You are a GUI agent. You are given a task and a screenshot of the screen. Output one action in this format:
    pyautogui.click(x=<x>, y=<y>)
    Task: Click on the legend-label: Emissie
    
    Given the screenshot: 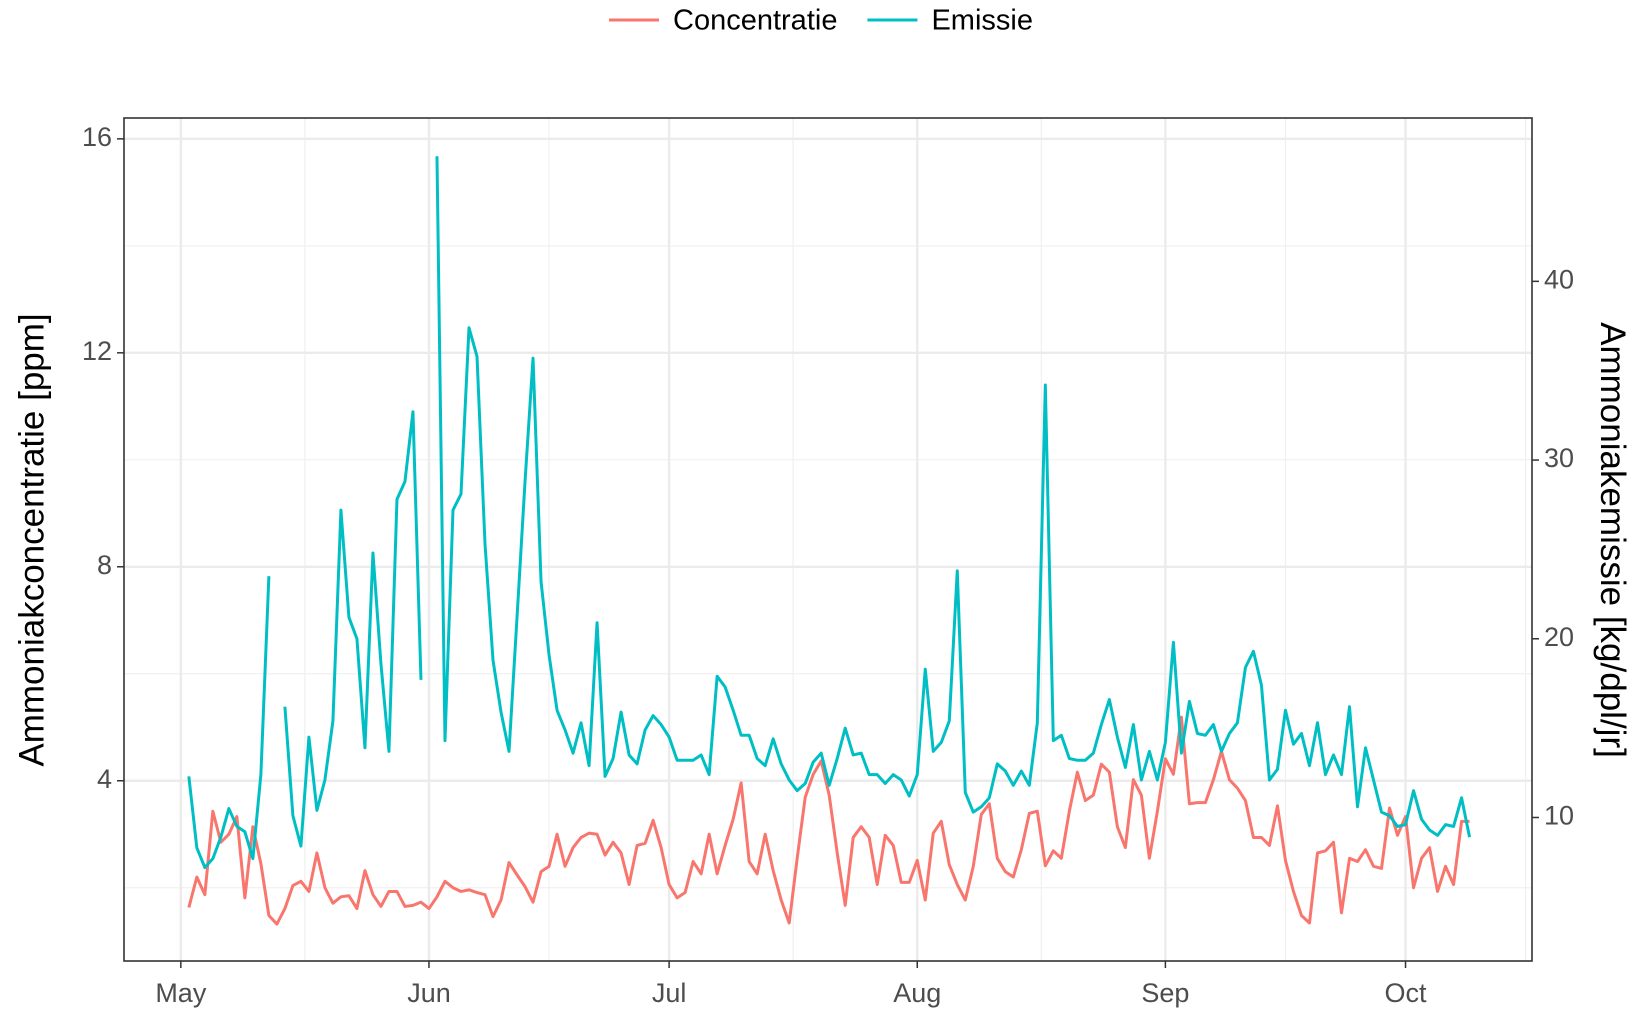 What is the action you would take?
    pyautogui.click(x=982, y=21)
    